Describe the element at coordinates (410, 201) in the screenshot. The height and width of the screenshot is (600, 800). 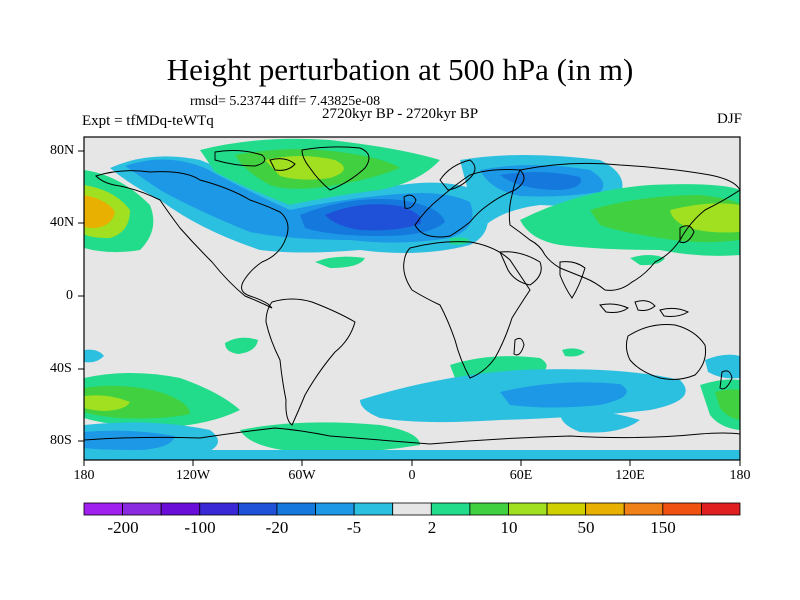
I see `coastline-british-isles` at that location.